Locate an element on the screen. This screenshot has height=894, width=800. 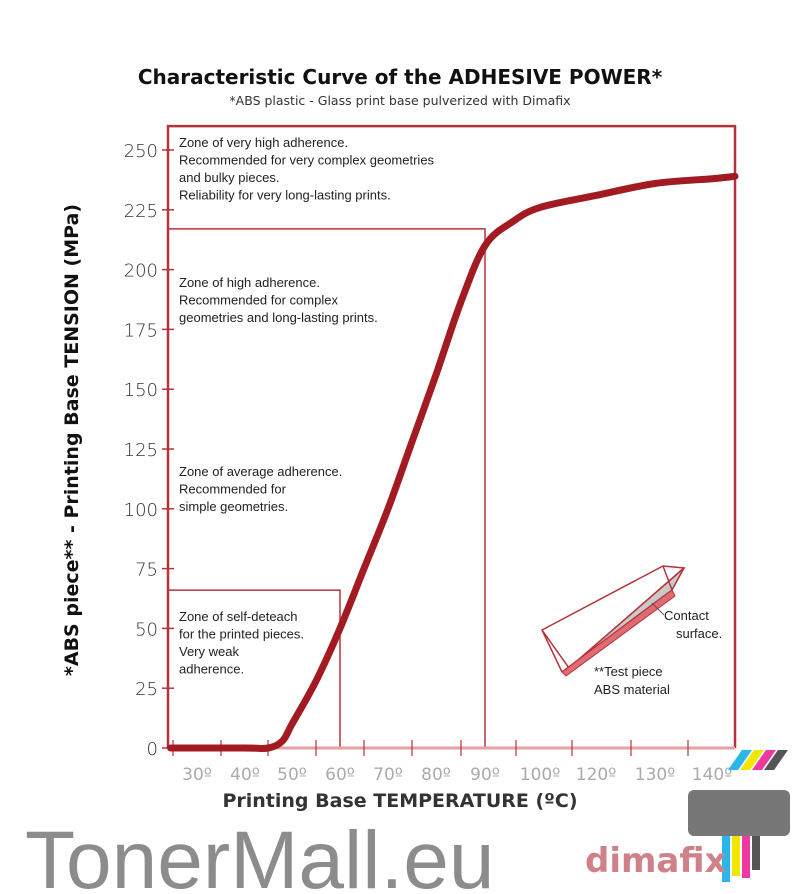
zone-text-high: Zone of high adherence. is located at coordinates (249, 282).